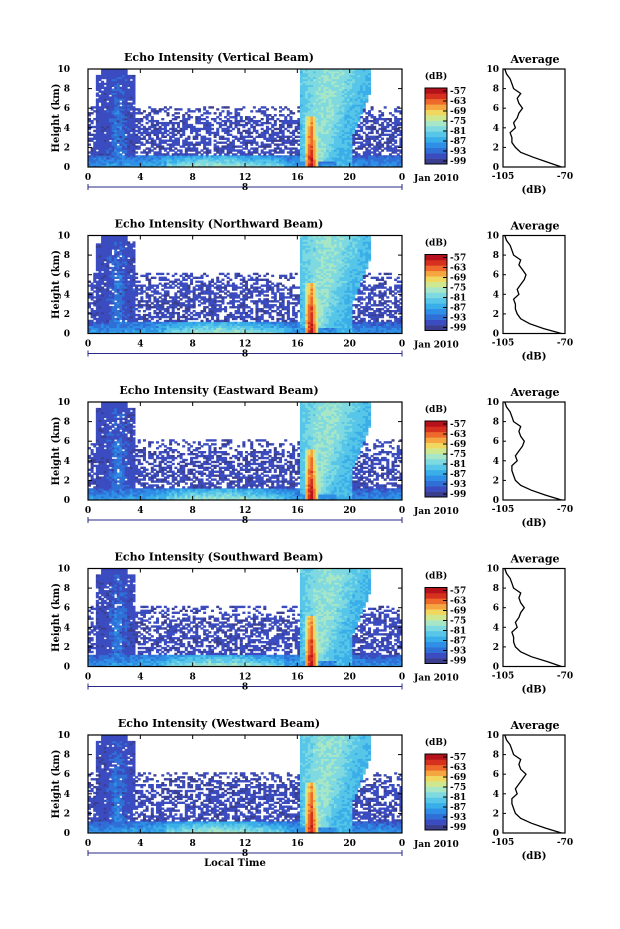 The height and width of the screenshot is (929, 620). I want to click on colorbar-swatch, so click(436, 156).